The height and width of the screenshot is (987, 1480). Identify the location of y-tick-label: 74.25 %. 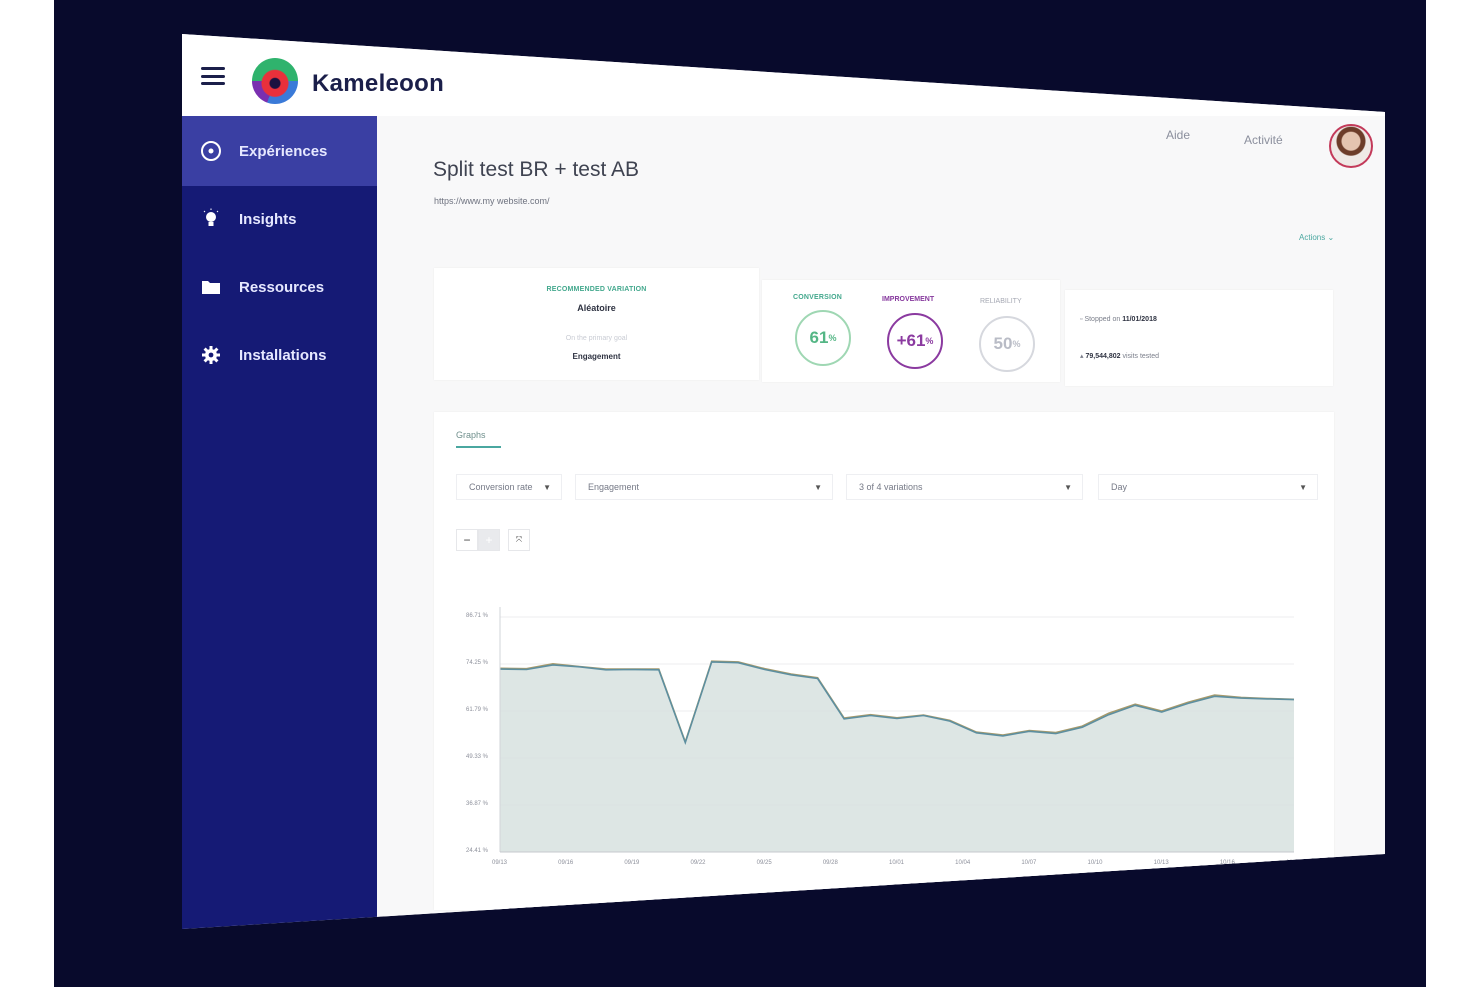
(477, 663).